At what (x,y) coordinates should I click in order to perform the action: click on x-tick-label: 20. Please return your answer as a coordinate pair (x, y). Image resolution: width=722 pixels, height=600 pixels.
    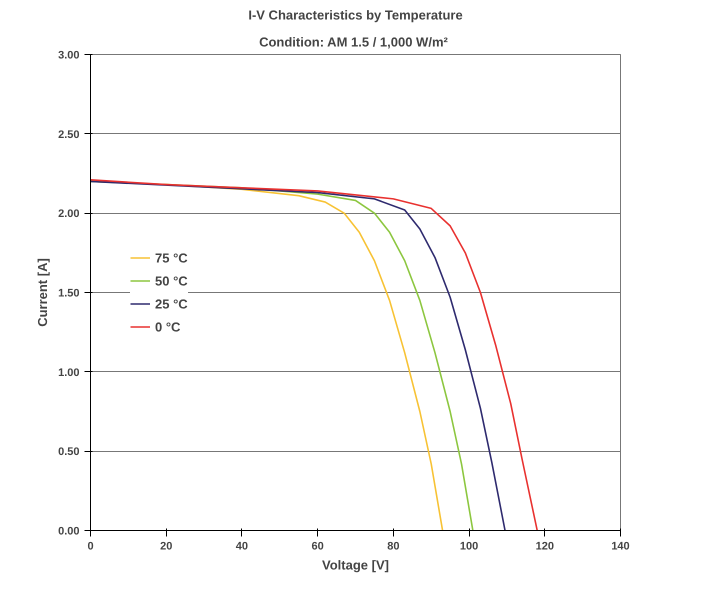
    Looking at the image, I should click on (166, 546).